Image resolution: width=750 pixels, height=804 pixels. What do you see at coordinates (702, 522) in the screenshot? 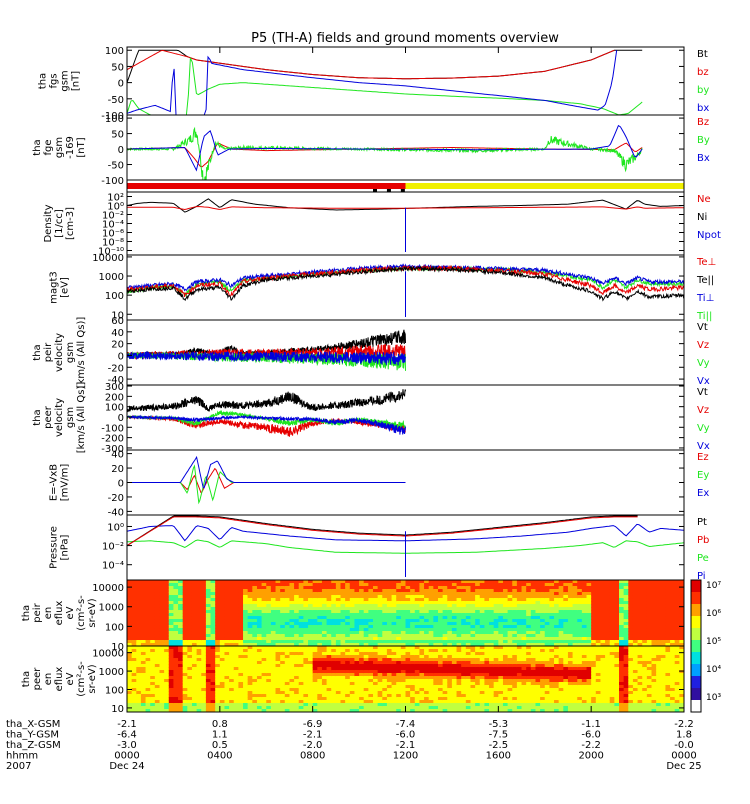
I see `legend-entry: Pt` at bounding box center [702, 522].